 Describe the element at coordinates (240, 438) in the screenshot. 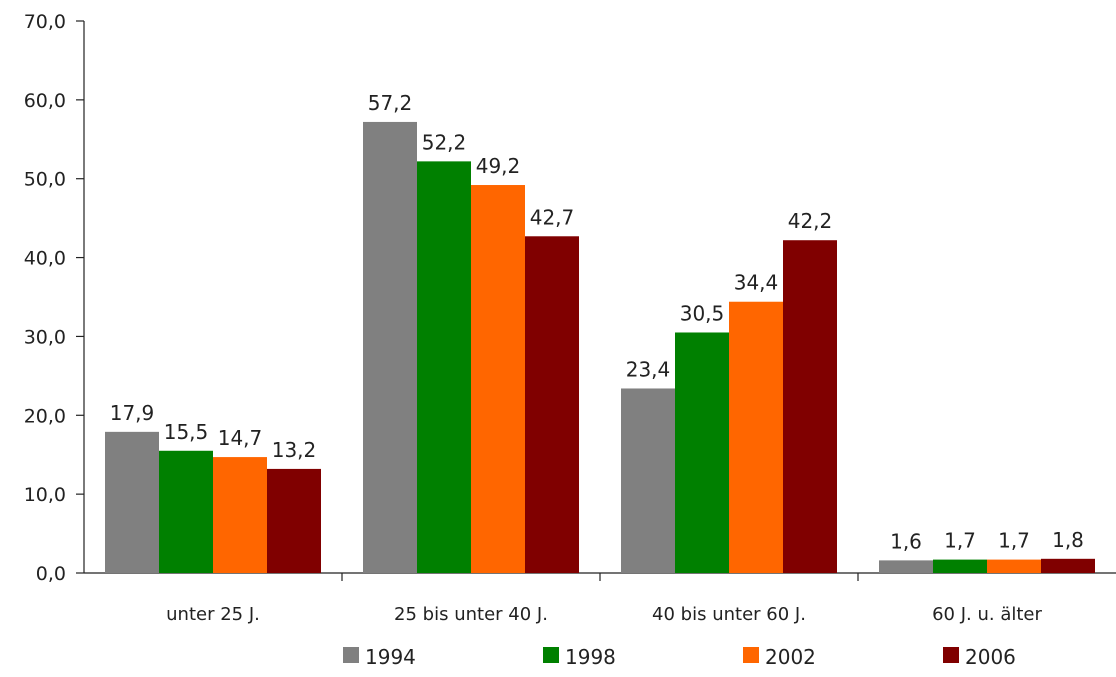

I see `data-label: 14,7` at that location.